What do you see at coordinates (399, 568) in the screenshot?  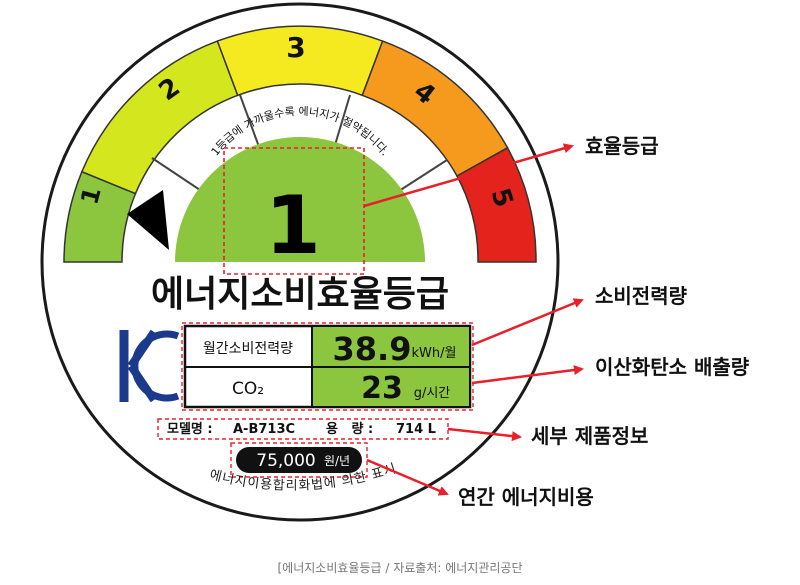 I see `figure-caption: [에너지소비효율등급 / 자료출처: 에너지관리공단` at bounding box center [399, 568].